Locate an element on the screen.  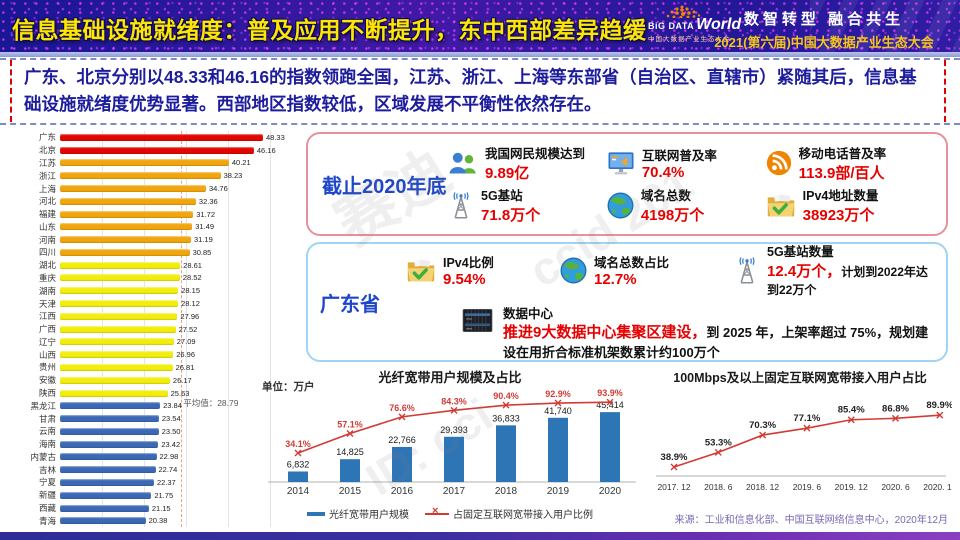
province-value: 28.15 is located at coordinates (190, 291).